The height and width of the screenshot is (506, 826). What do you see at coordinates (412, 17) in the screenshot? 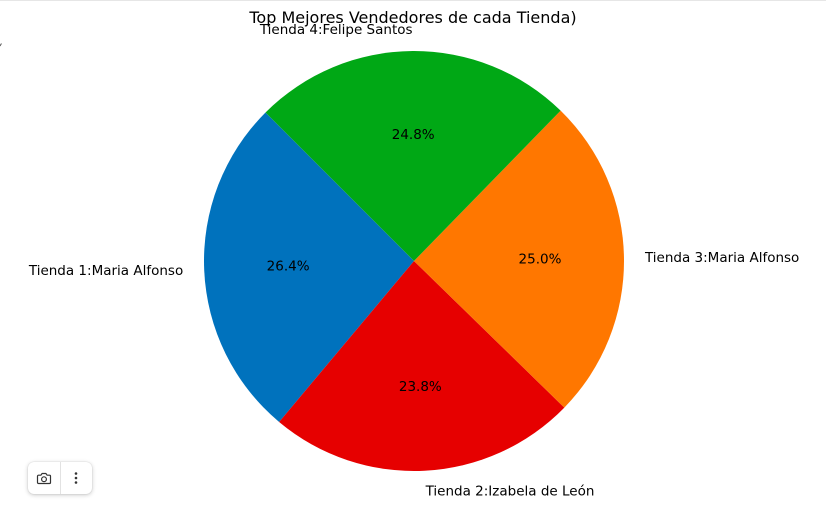
I see `chart-title: Top Mejores Vendedores de cada Tienda)` at bounding box center [412, 17].